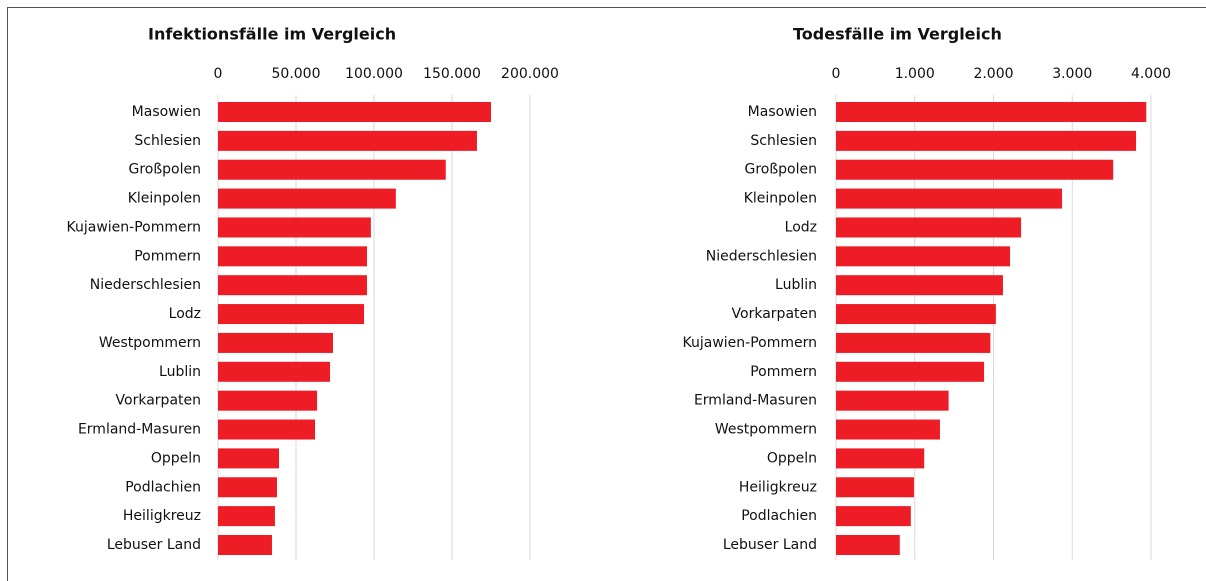 This screenshot has height=581, width=1206. I want to click on chart-title: Todesfälle im Vergleich, so click(897, 34).